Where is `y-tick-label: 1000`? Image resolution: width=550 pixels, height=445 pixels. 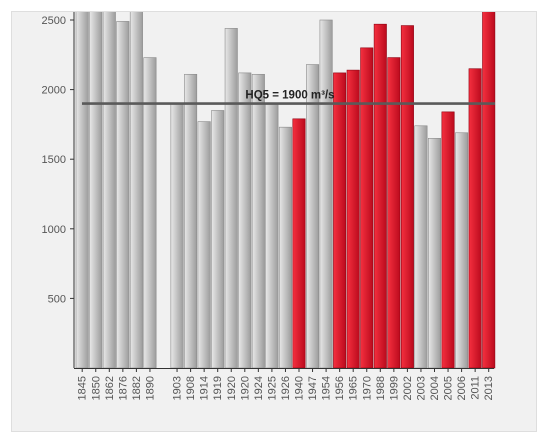 y-tick-label: 1000 is located at coordinates (54, 230).